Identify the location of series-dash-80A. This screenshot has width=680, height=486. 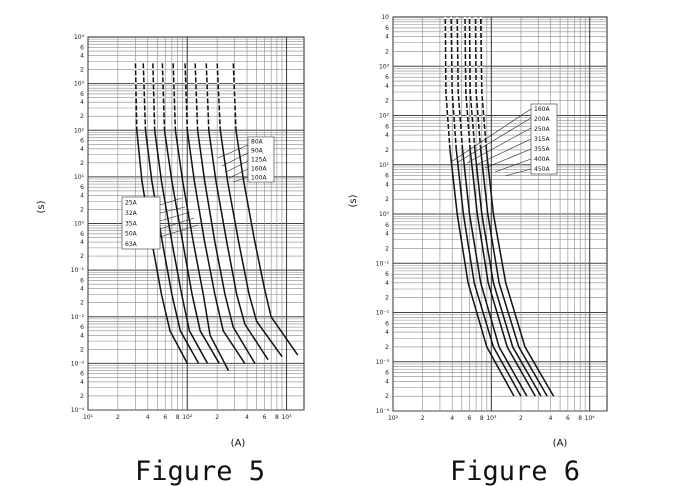
(186, 96).